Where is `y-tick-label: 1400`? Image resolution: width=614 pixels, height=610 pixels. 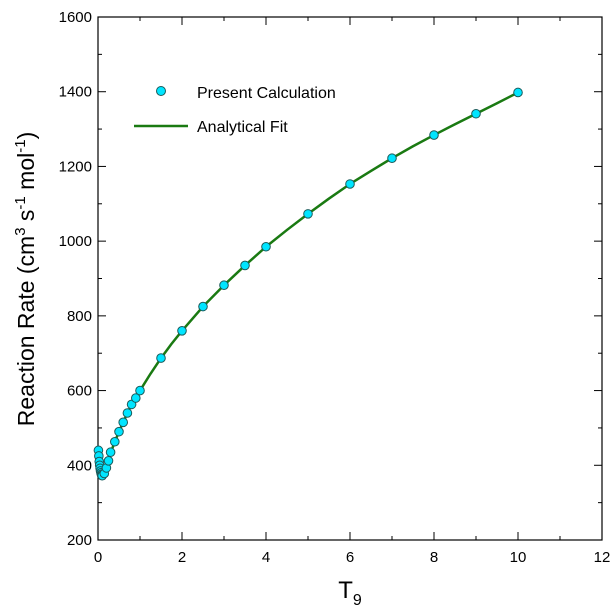 y-tick-label: 1400 is located at coordinates (75, 92).